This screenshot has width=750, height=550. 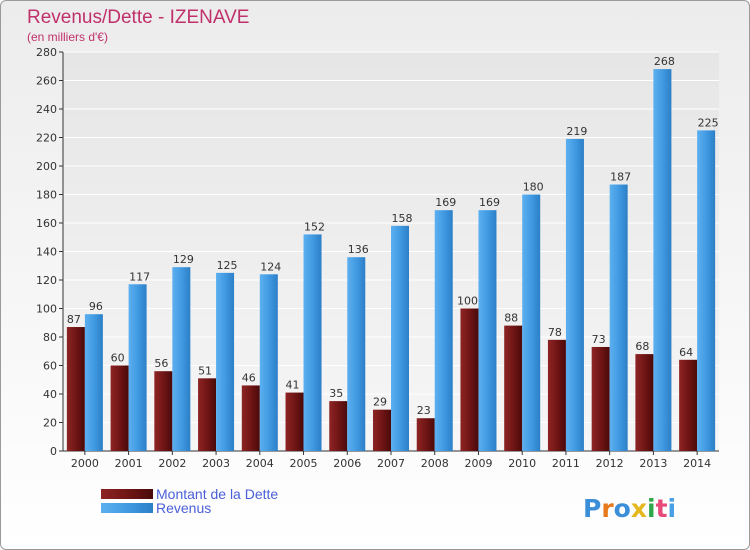 I want to click on x-tick-label: 2014, so click(x=697, y=463).